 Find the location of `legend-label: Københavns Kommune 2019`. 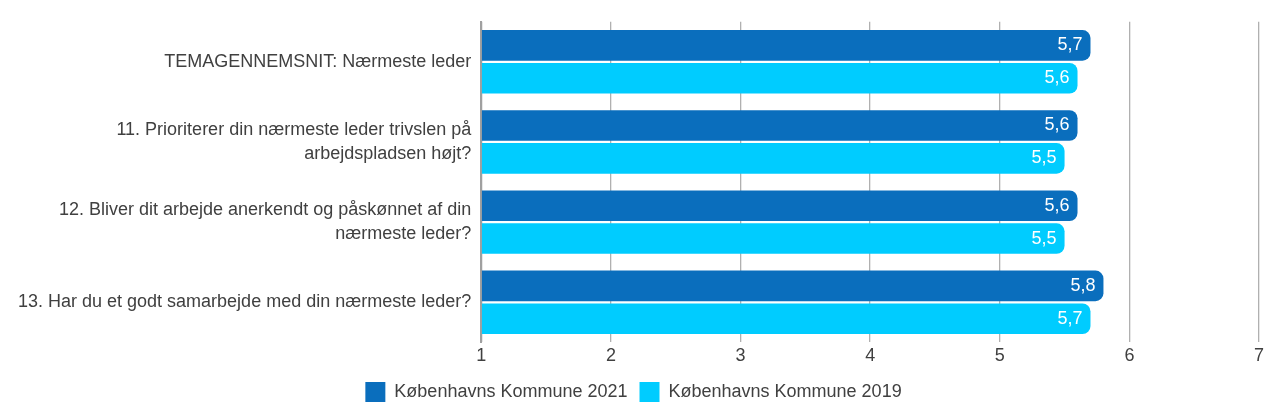

legend-label: Københavns Kommune 2019 is located at coordinates (785, 390).